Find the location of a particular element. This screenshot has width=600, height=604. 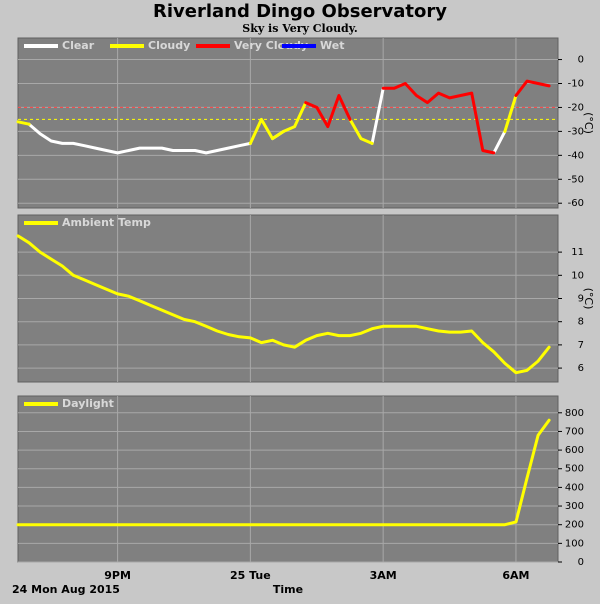

y-tick-label: 7 is located at coordinates (581, 345).